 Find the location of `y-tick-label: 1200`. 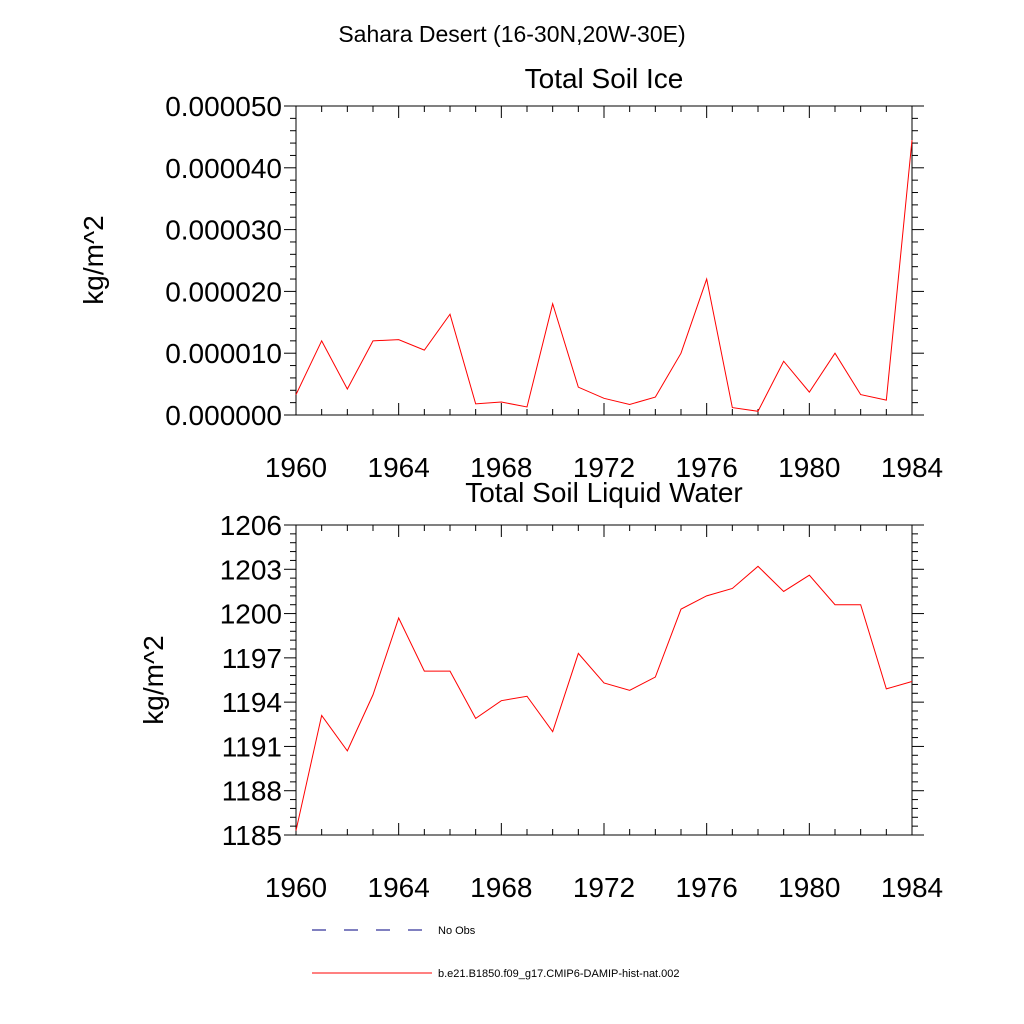

y-tick-label: 1200 is located at coordinates (251, 614).